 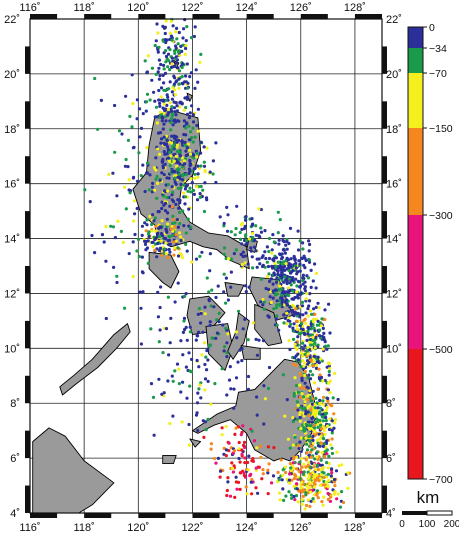 I want to click on colorbar-label: −700, so click(x=441, y=480).